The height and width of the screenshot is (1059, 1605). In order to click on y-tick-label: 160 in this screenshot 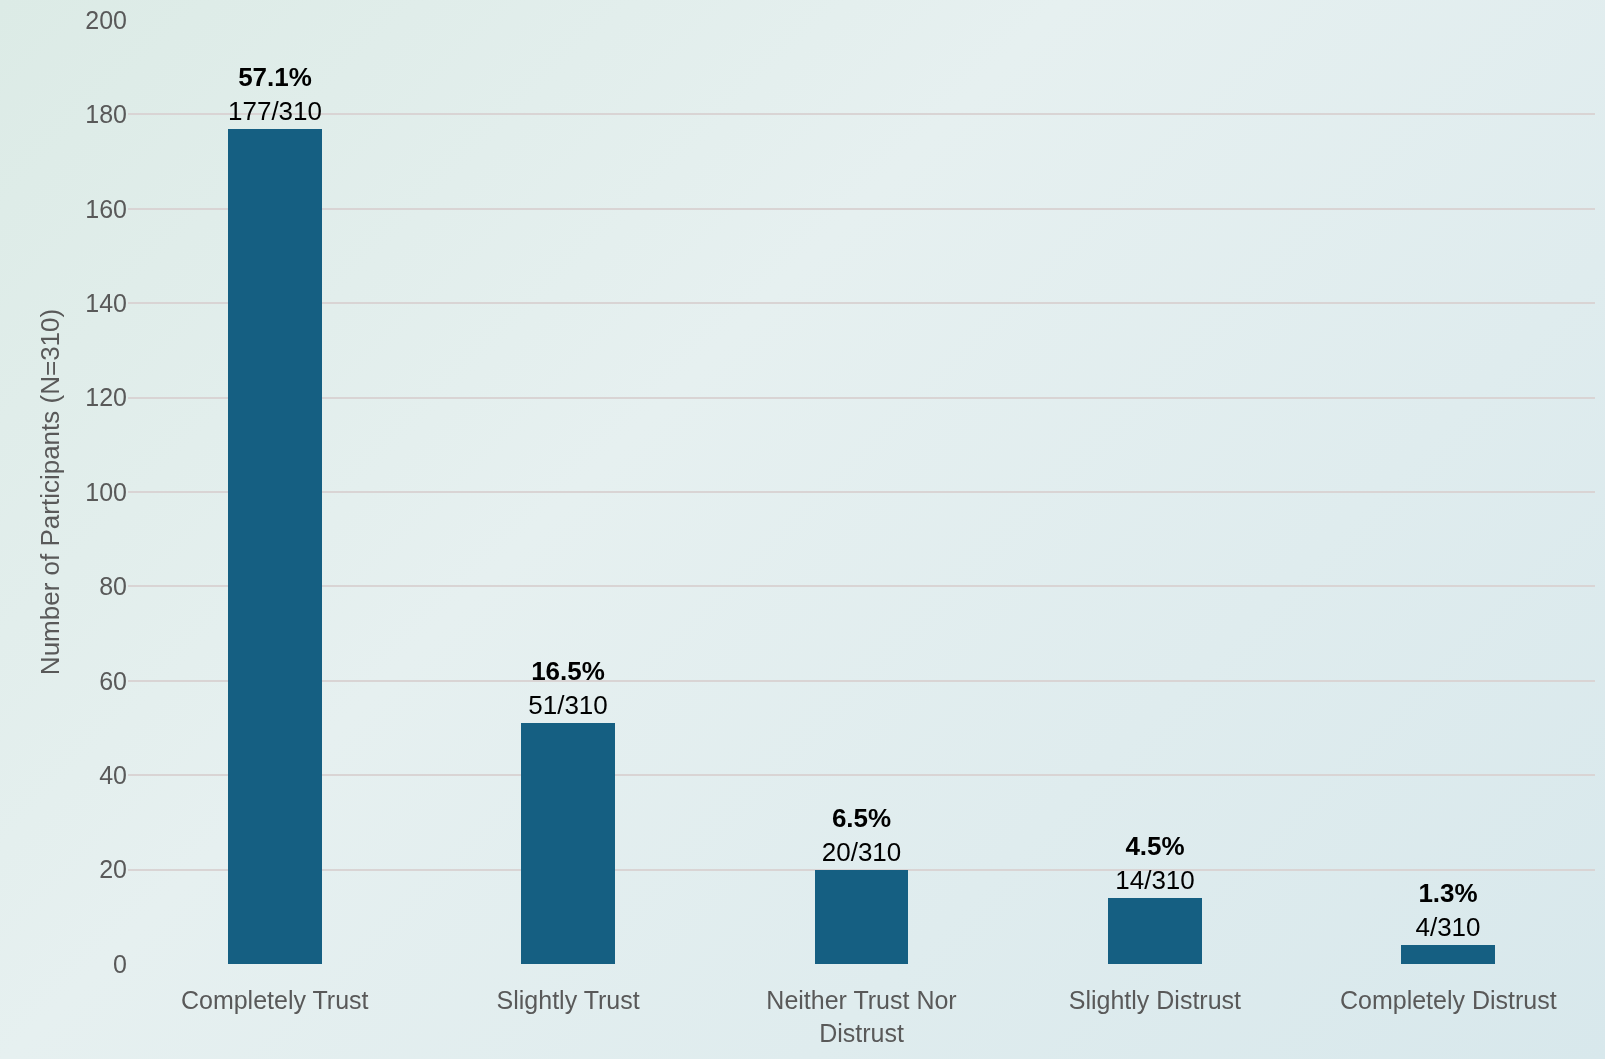, I will do `click(106, 208)`.